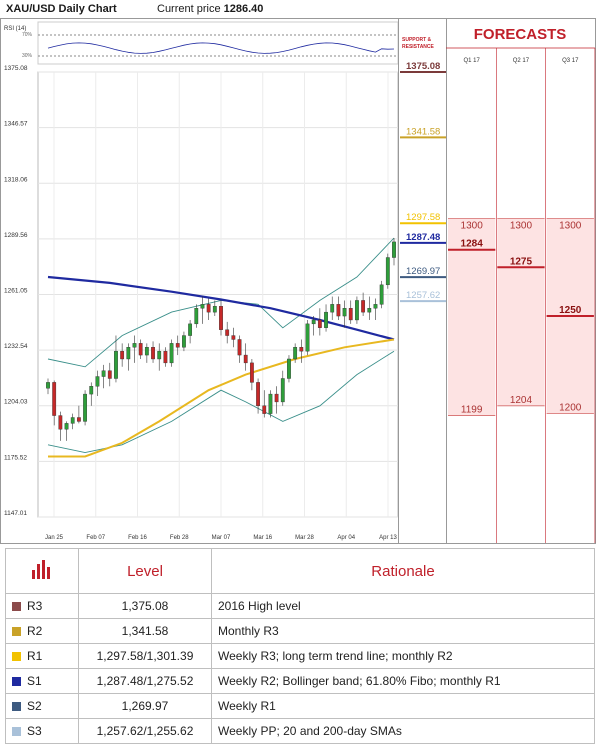 The width and height of the screenshot is (600, 751). I want to click on forecast-low-value: 1199, so click(472, 410).